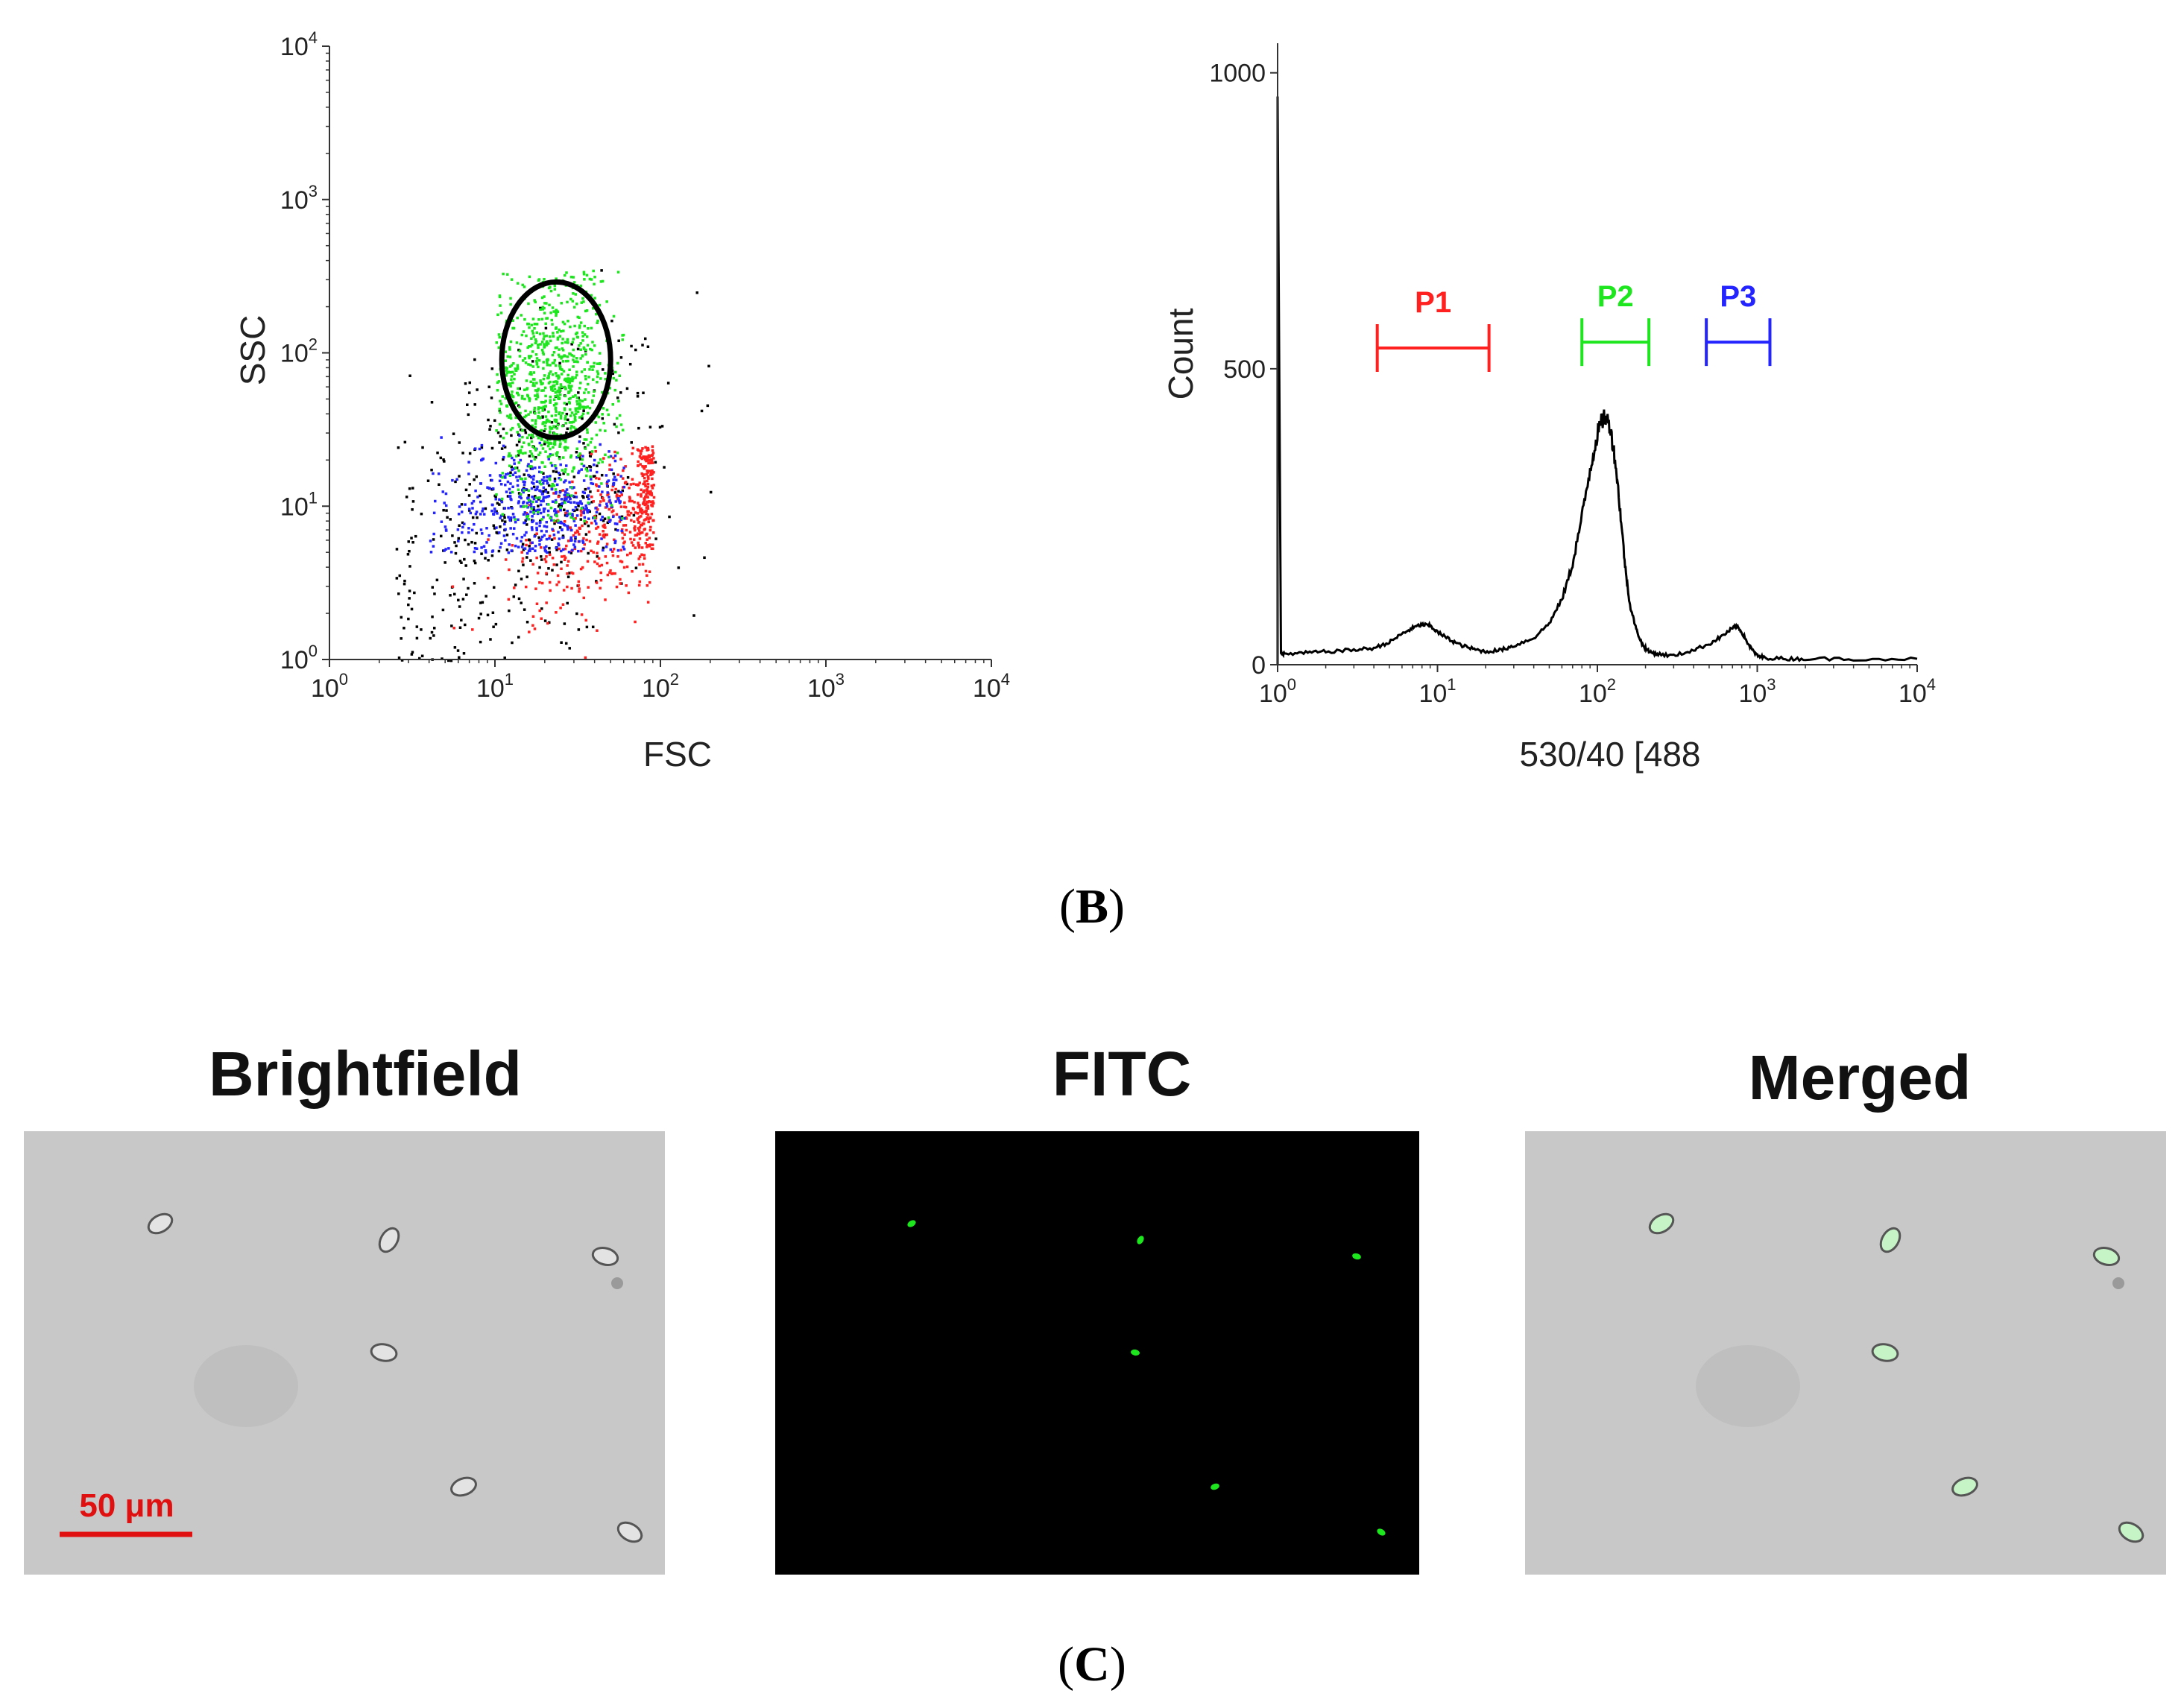 This screenshot has height=1708, width=2184. Describe the element at coordinates (252, 350) in the screenshot. I see `scatter-y-axis-label: SSC` at that location.